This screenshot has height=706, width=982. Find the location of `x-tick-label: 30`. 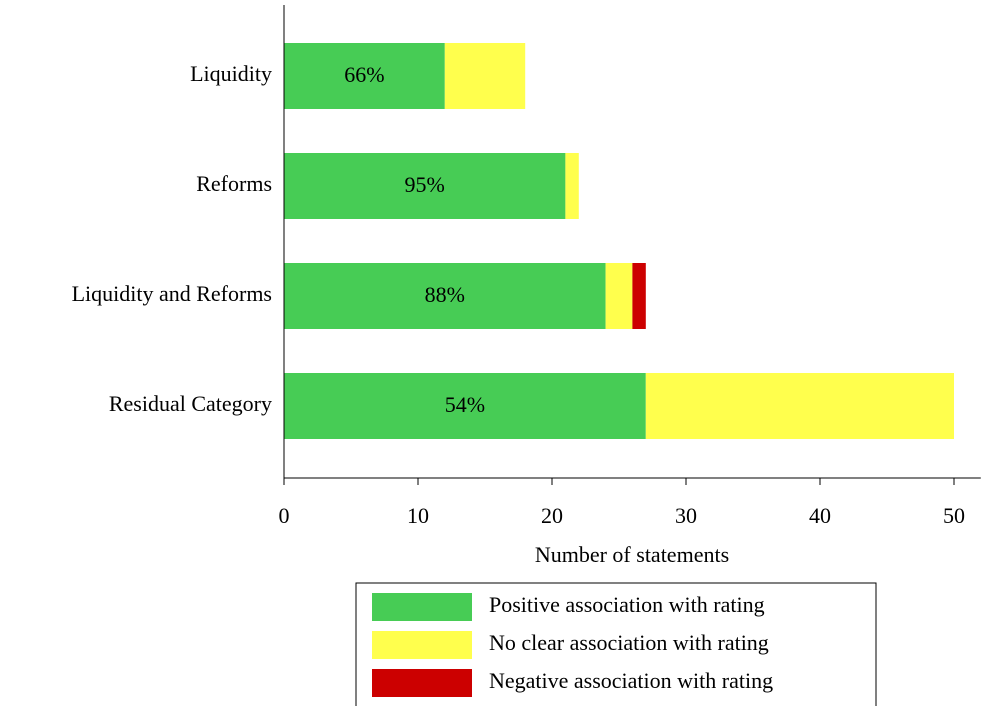

x-tick-label: 30 is located at coordinates (686, 515).